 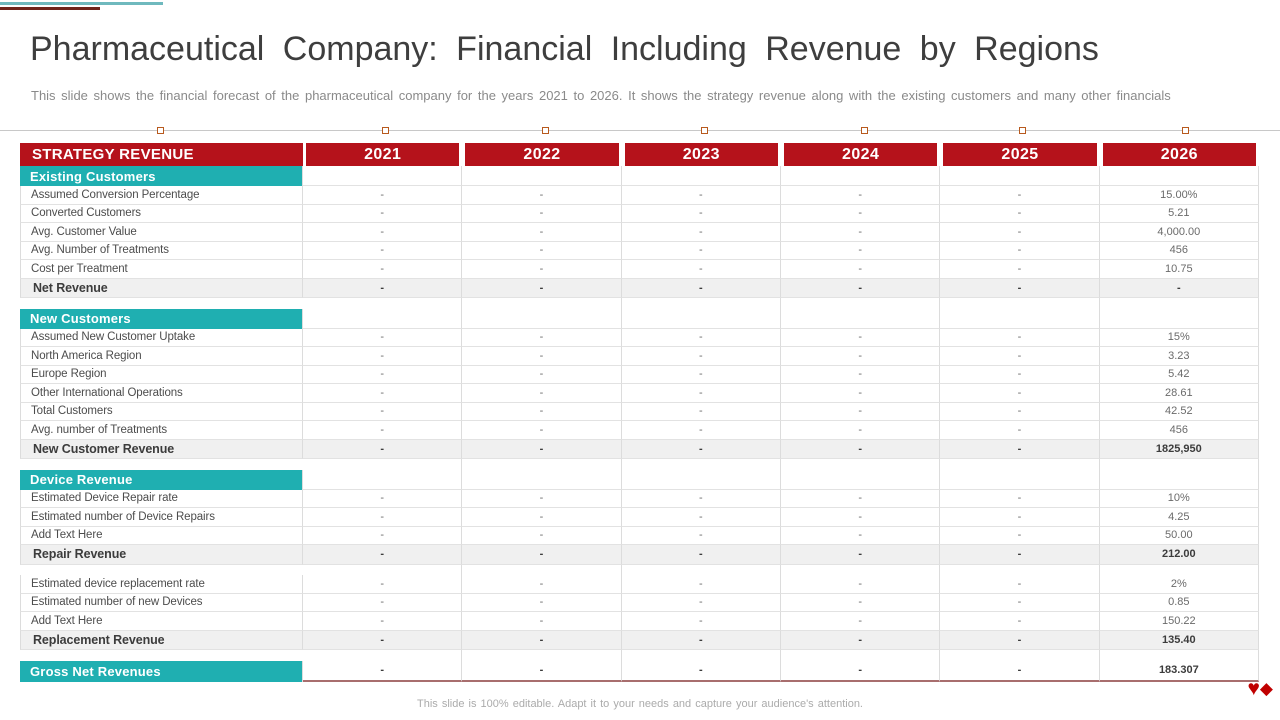 I want to click on cell-2026: 183.307, so click(x=1179, y=671).